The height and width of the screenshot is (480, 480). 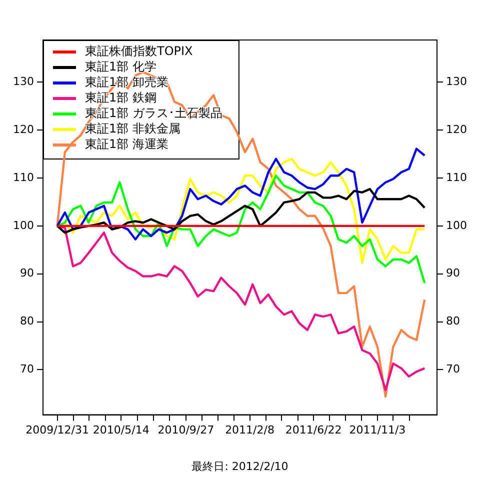 I want to click on legend-label: 東証1部 海運業, so click(x=126, y=144).